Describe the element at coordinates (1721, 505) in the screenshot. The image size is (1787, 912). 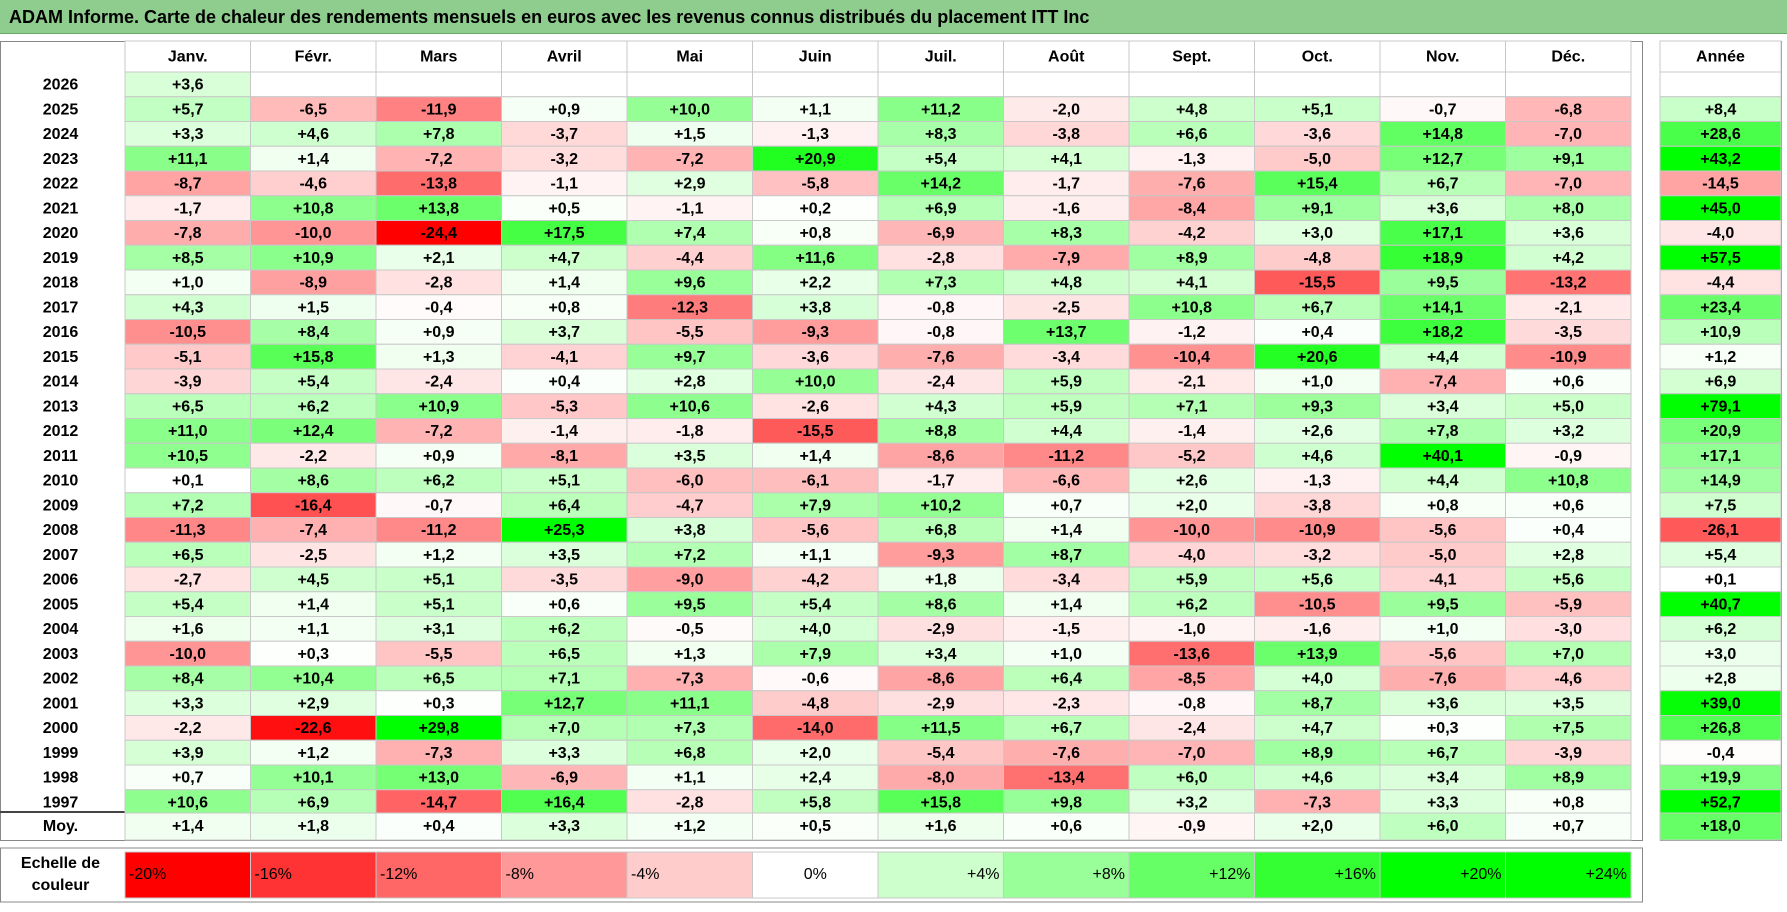
I see `annual-value: +7,5` at that location.